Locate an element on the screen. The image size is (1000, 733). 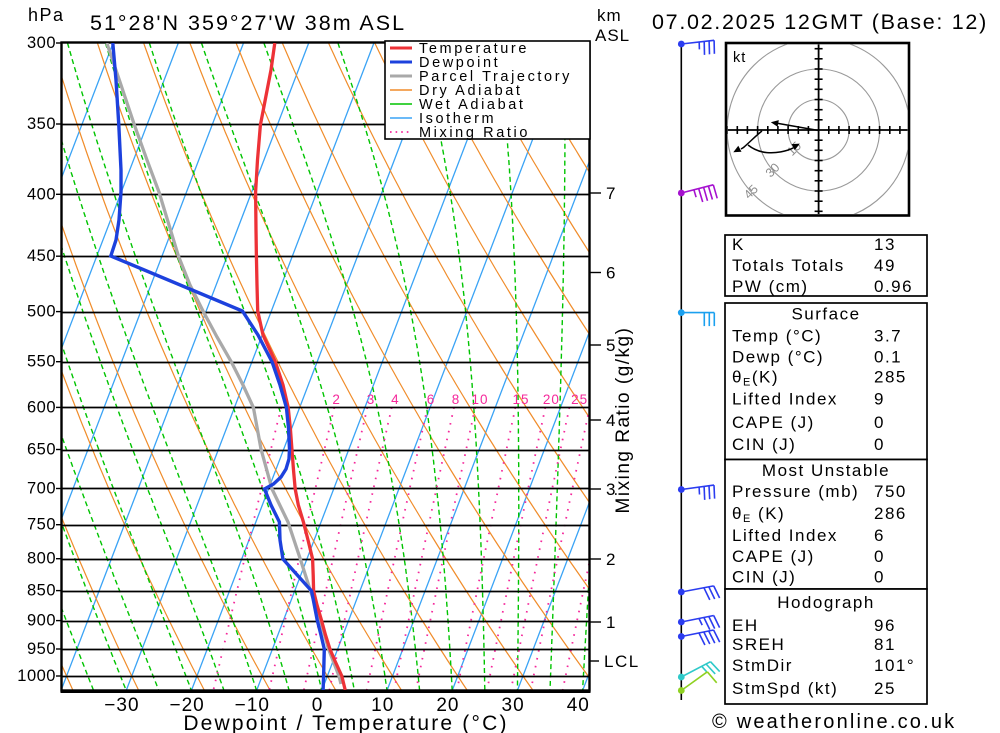
svg-text: 900 is located at coordinates (41, 621).